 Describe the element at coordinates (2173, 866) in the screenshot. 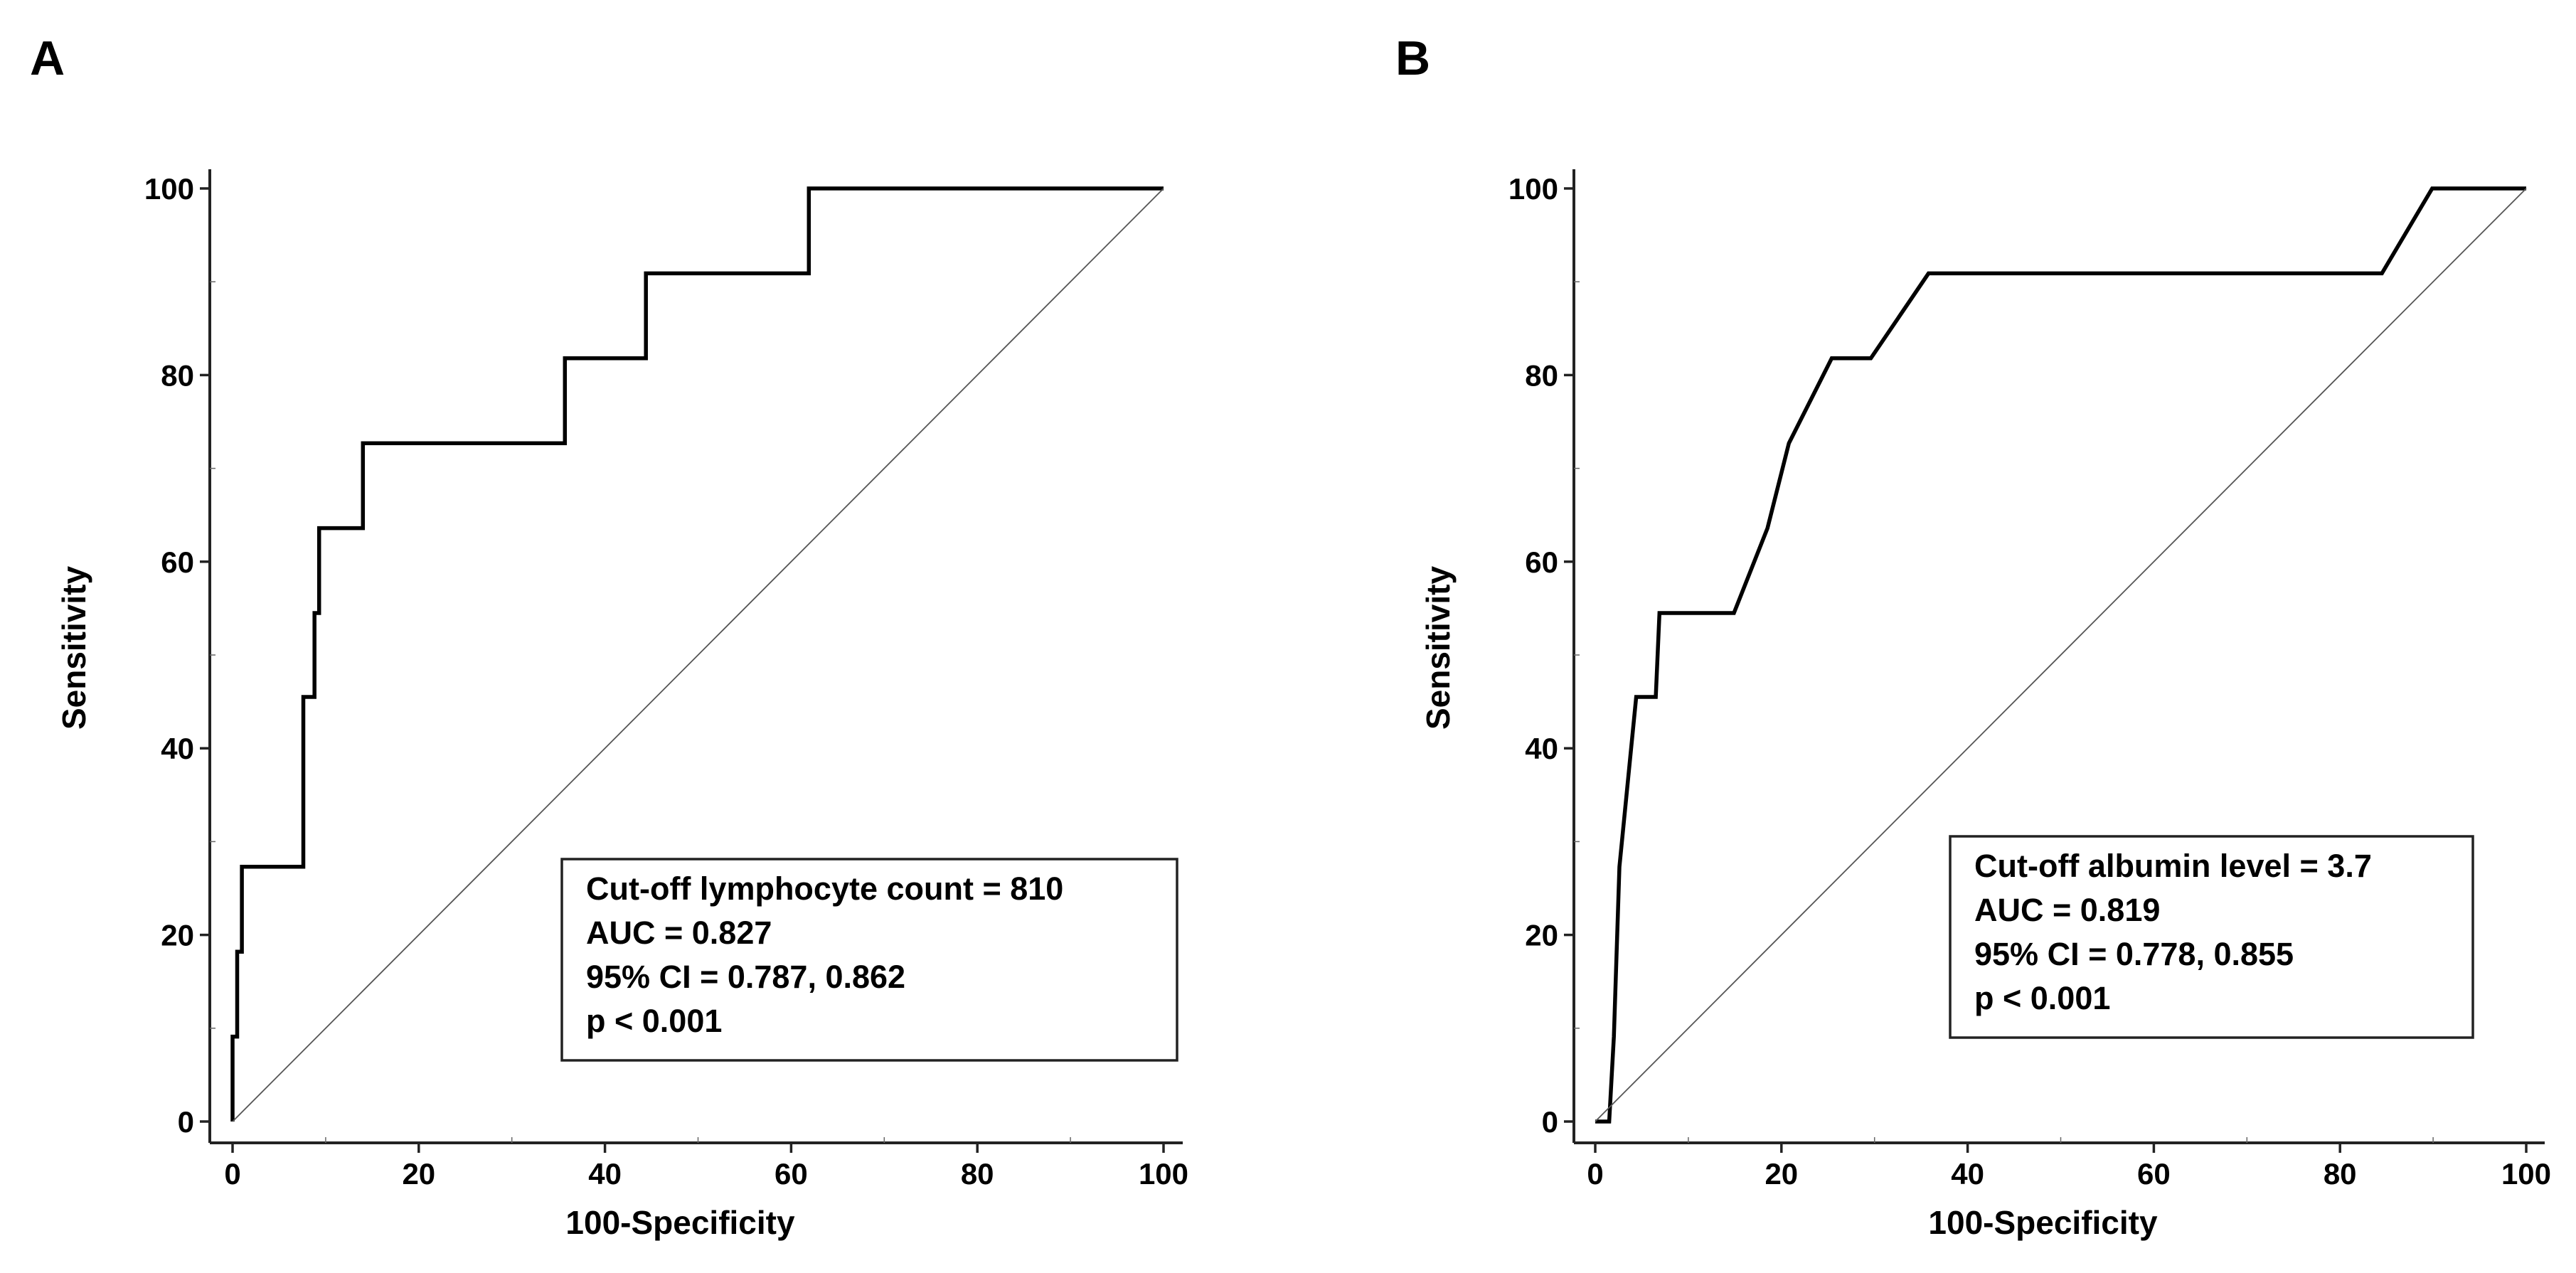

I see `legend-line: Cut-off albumin level = 3.7` at that location.